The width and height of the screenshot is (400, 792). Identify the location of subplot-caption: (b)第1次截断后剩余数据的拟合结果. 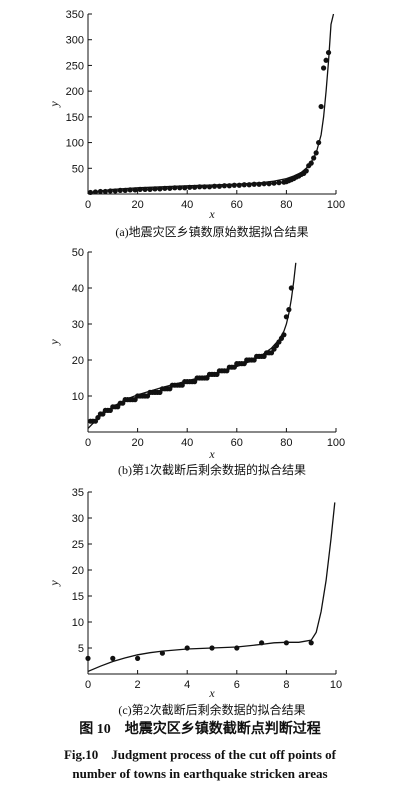
(212, 469).